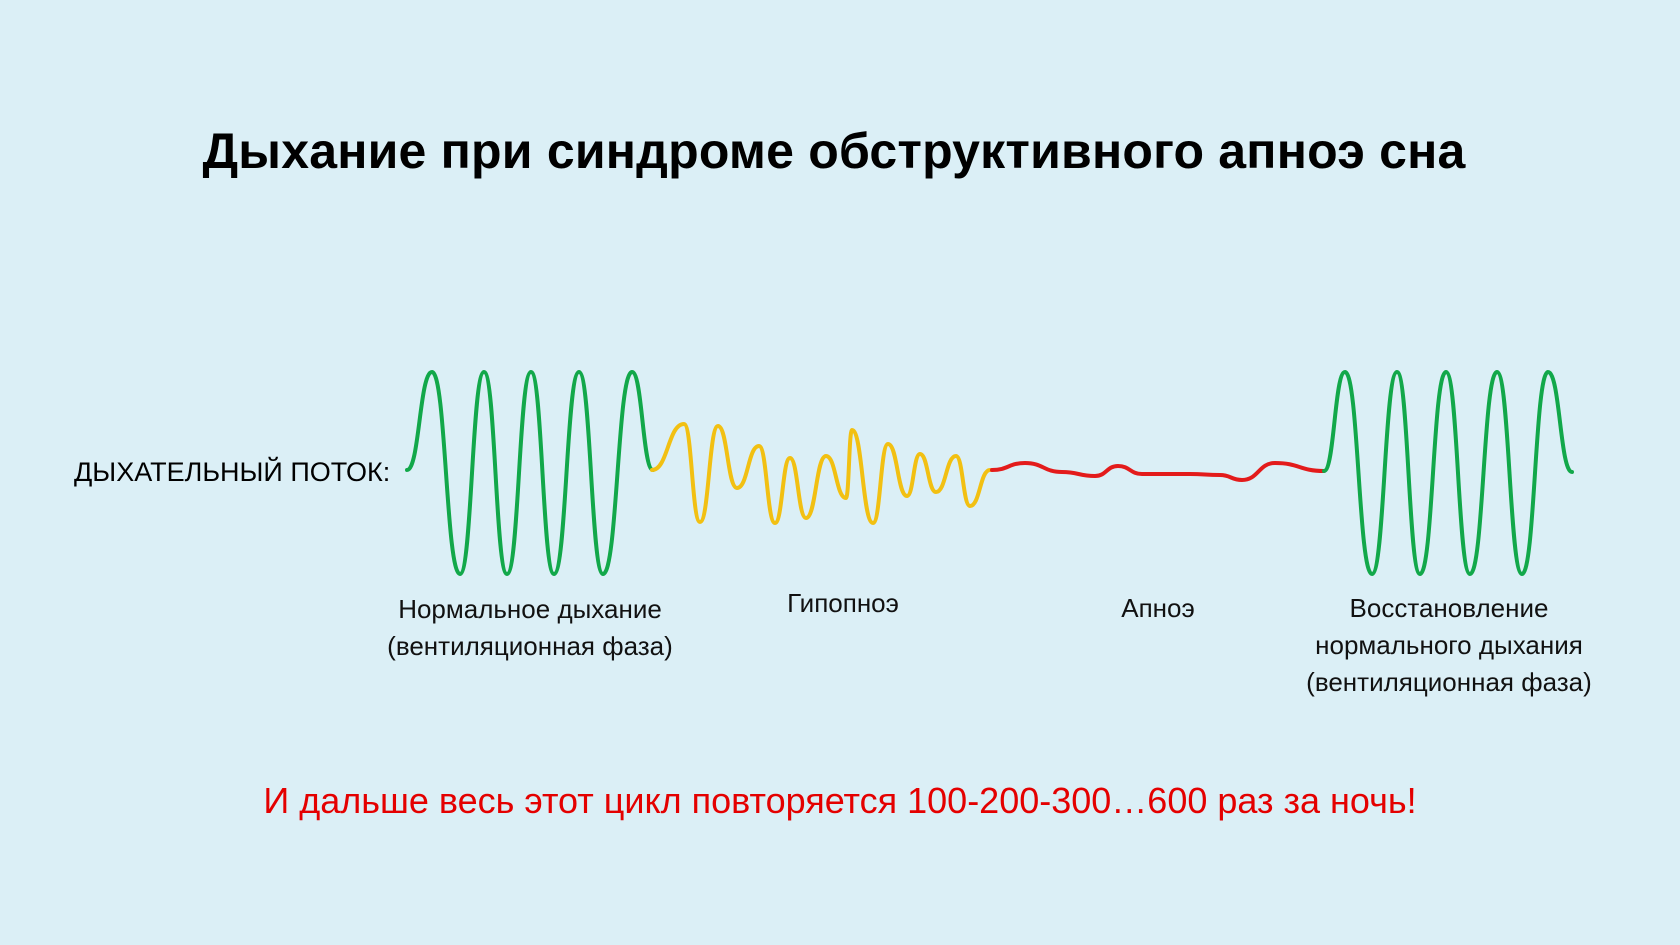  What do you see at coordinates (1158, 471) in the screenshot?
I see `apnea-wave` at bounding box center [1158, 471].